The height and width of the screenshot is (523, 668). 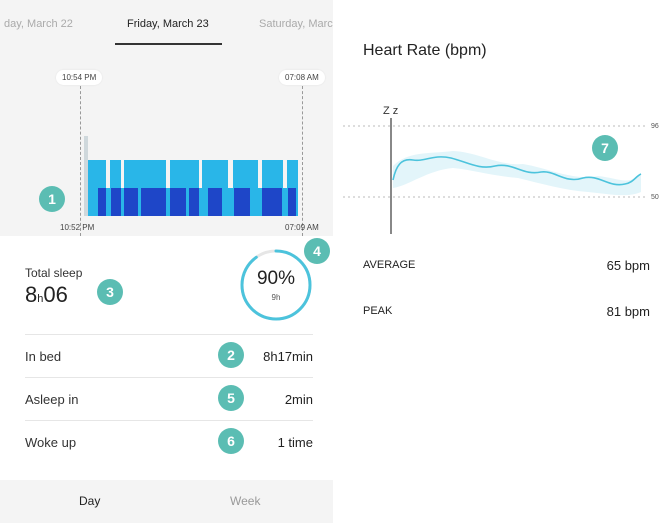 What do you see at coordinates (191, 176) in the screenshot?
I see `sleep-stages-svg` at bounding box center [191, 176].